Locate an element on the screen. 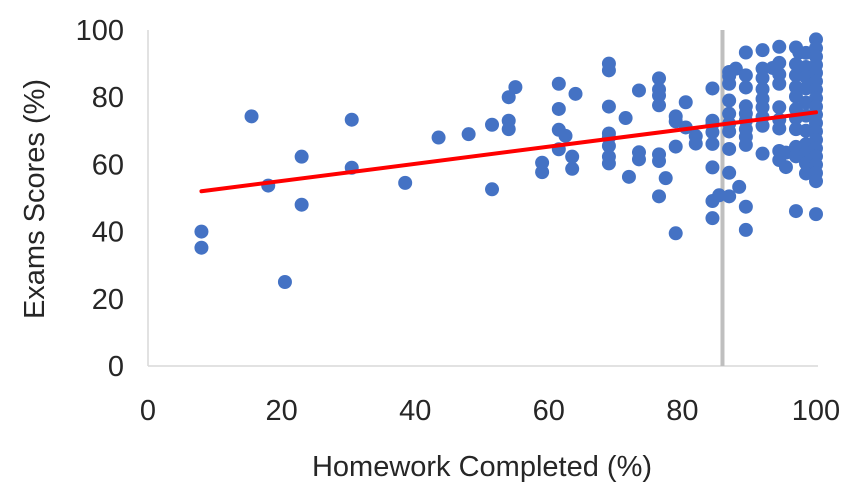 Image resolution: width=846 pixels, height=483 pixels. x-tick-label: 60 is located at coordinates (549, 411).